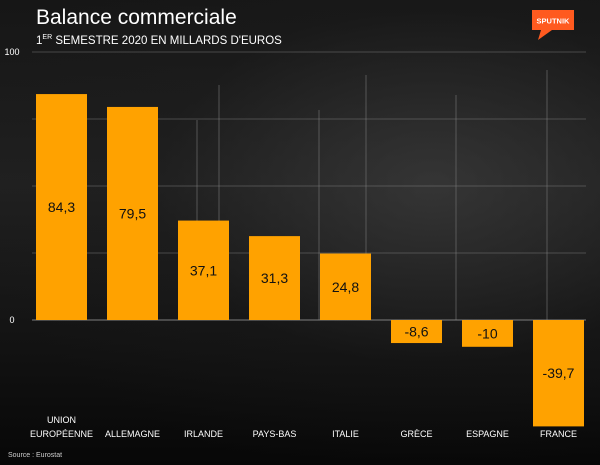  What do you see at coordinates (136, 17) in the screenshot?
I see `chart-title: Balance commerciale` at bounding box center [136, 17].